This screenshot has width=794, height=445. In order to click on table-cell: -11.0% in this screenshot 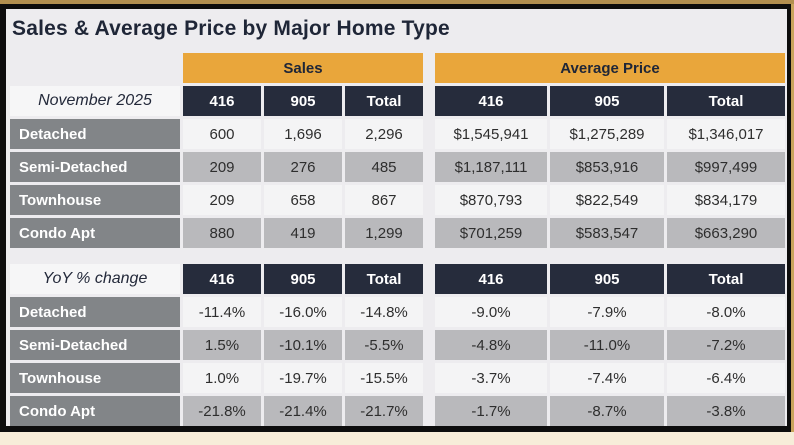, I will do `click(607, 345)`.